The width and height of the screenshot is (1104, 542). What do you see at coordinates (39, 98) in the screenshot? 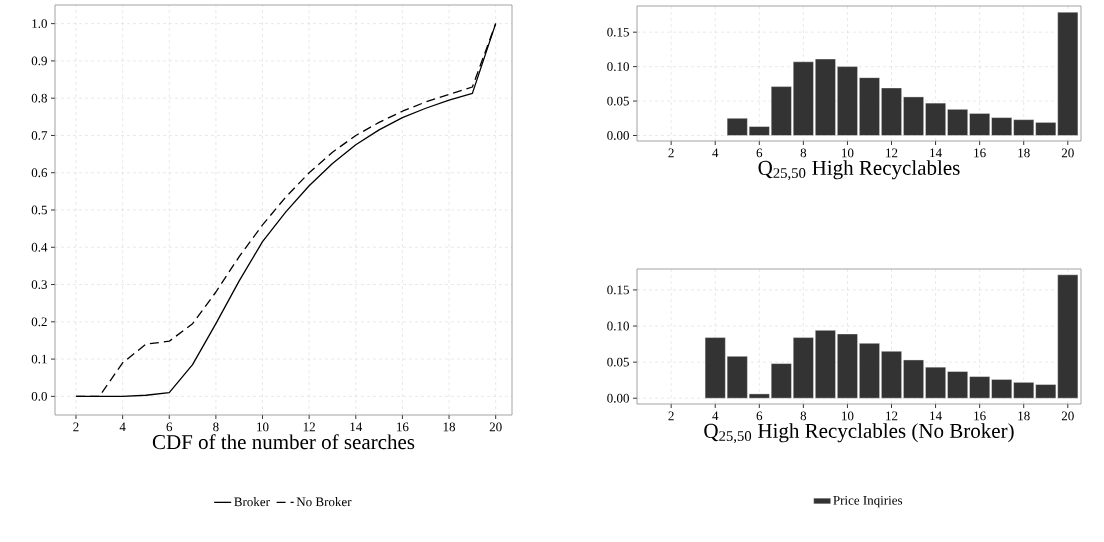
I see `y-tick-label: 0.8` at bounding box center [39, 98].